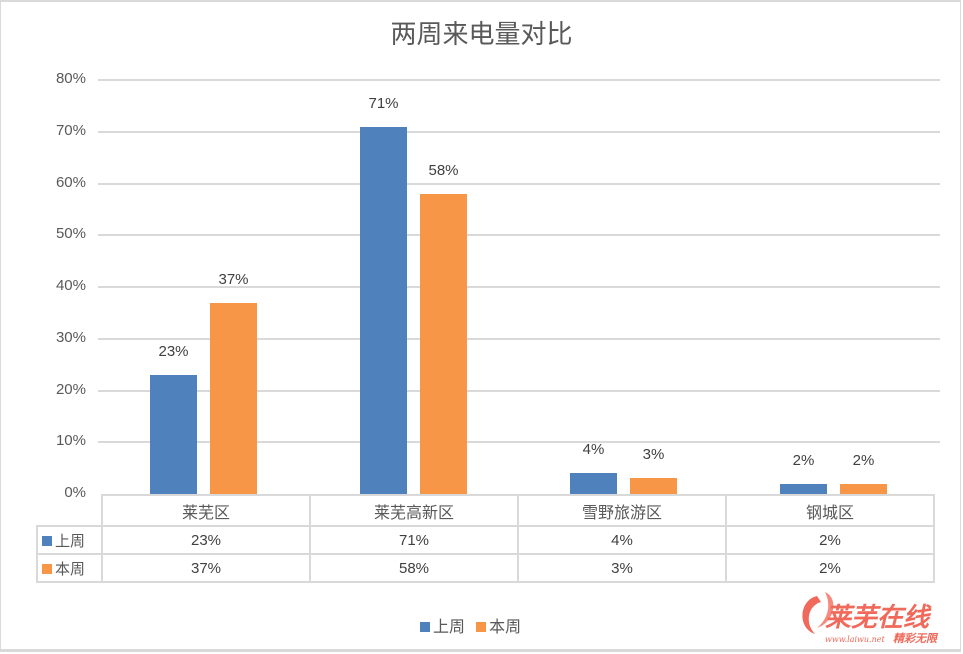 The height and width of the screenshot is (654, 963). I want to click on legend-item-this-week: 本周, so click(498, 625).